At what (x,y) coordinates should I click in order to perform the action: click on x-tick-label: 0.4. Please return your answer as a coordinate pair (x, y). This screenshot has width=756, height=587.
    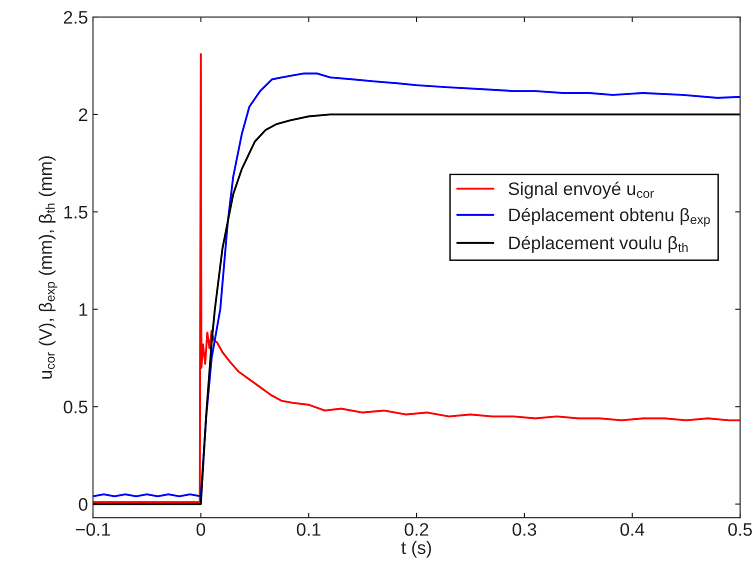
    Looking at the image, I should click on (632, 529).